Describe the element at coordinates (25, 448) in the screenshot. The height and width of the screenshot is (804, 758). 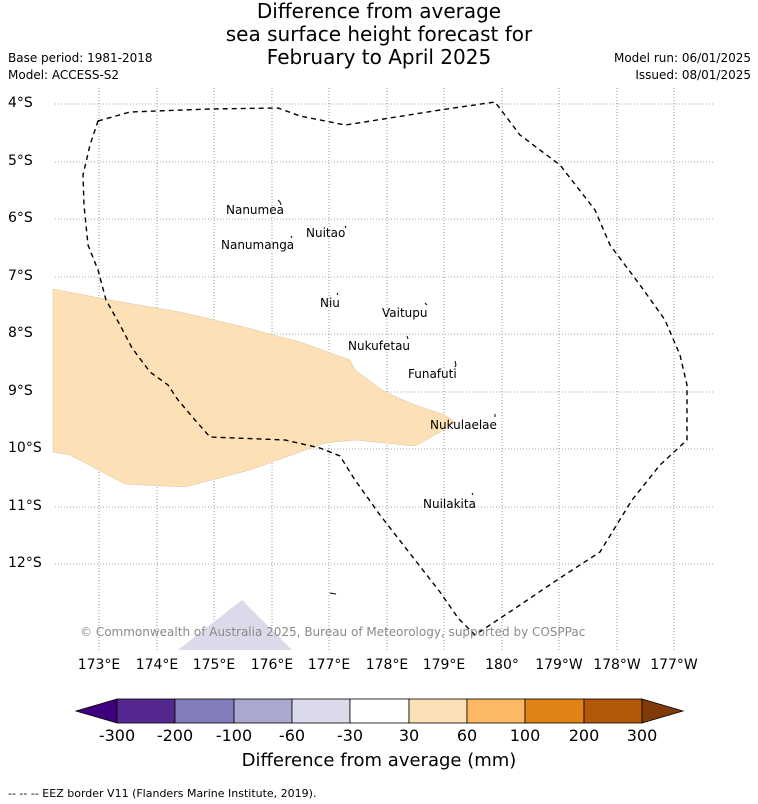
I see `lat-label-10s: 10°S` at that location.